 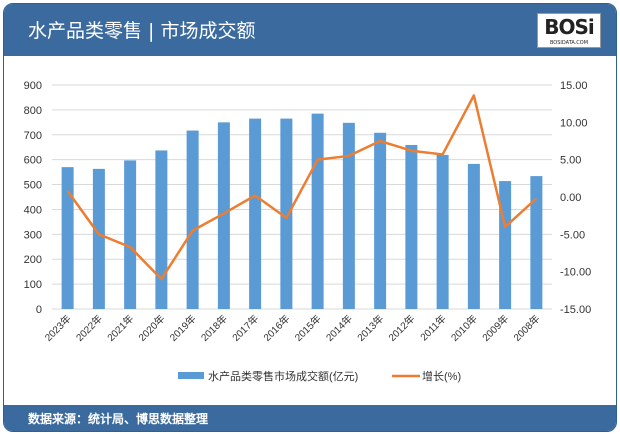 I want to click on left-axis-tick: 900, so click(x=33, y=86).